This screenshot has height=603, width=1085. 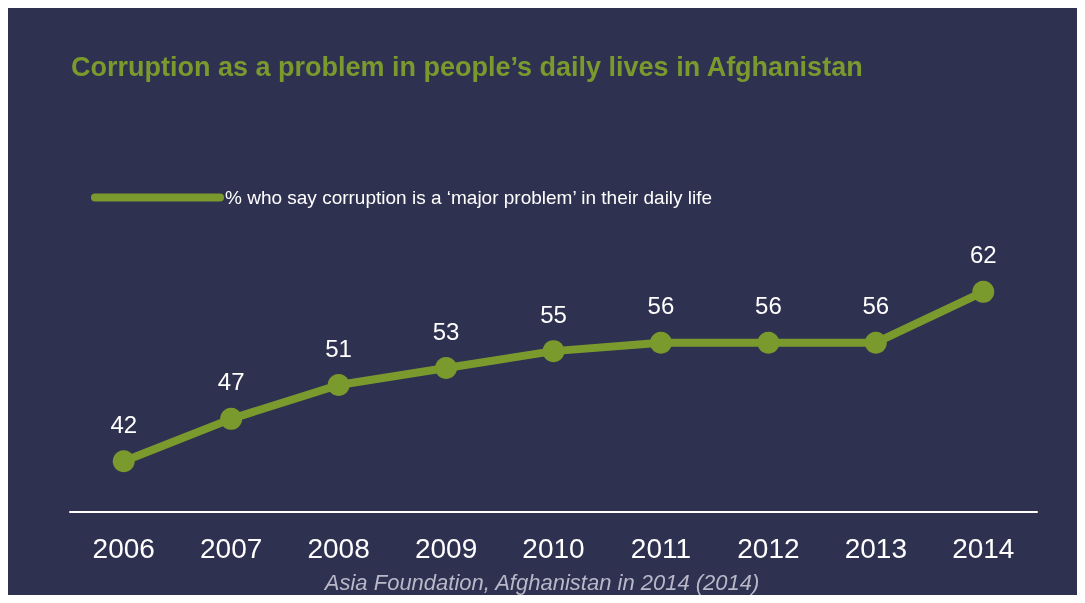 What do you see at coordinates (446, 331) in the screenshot?
I see `data-label: 53` at bounding box center [446, 331].